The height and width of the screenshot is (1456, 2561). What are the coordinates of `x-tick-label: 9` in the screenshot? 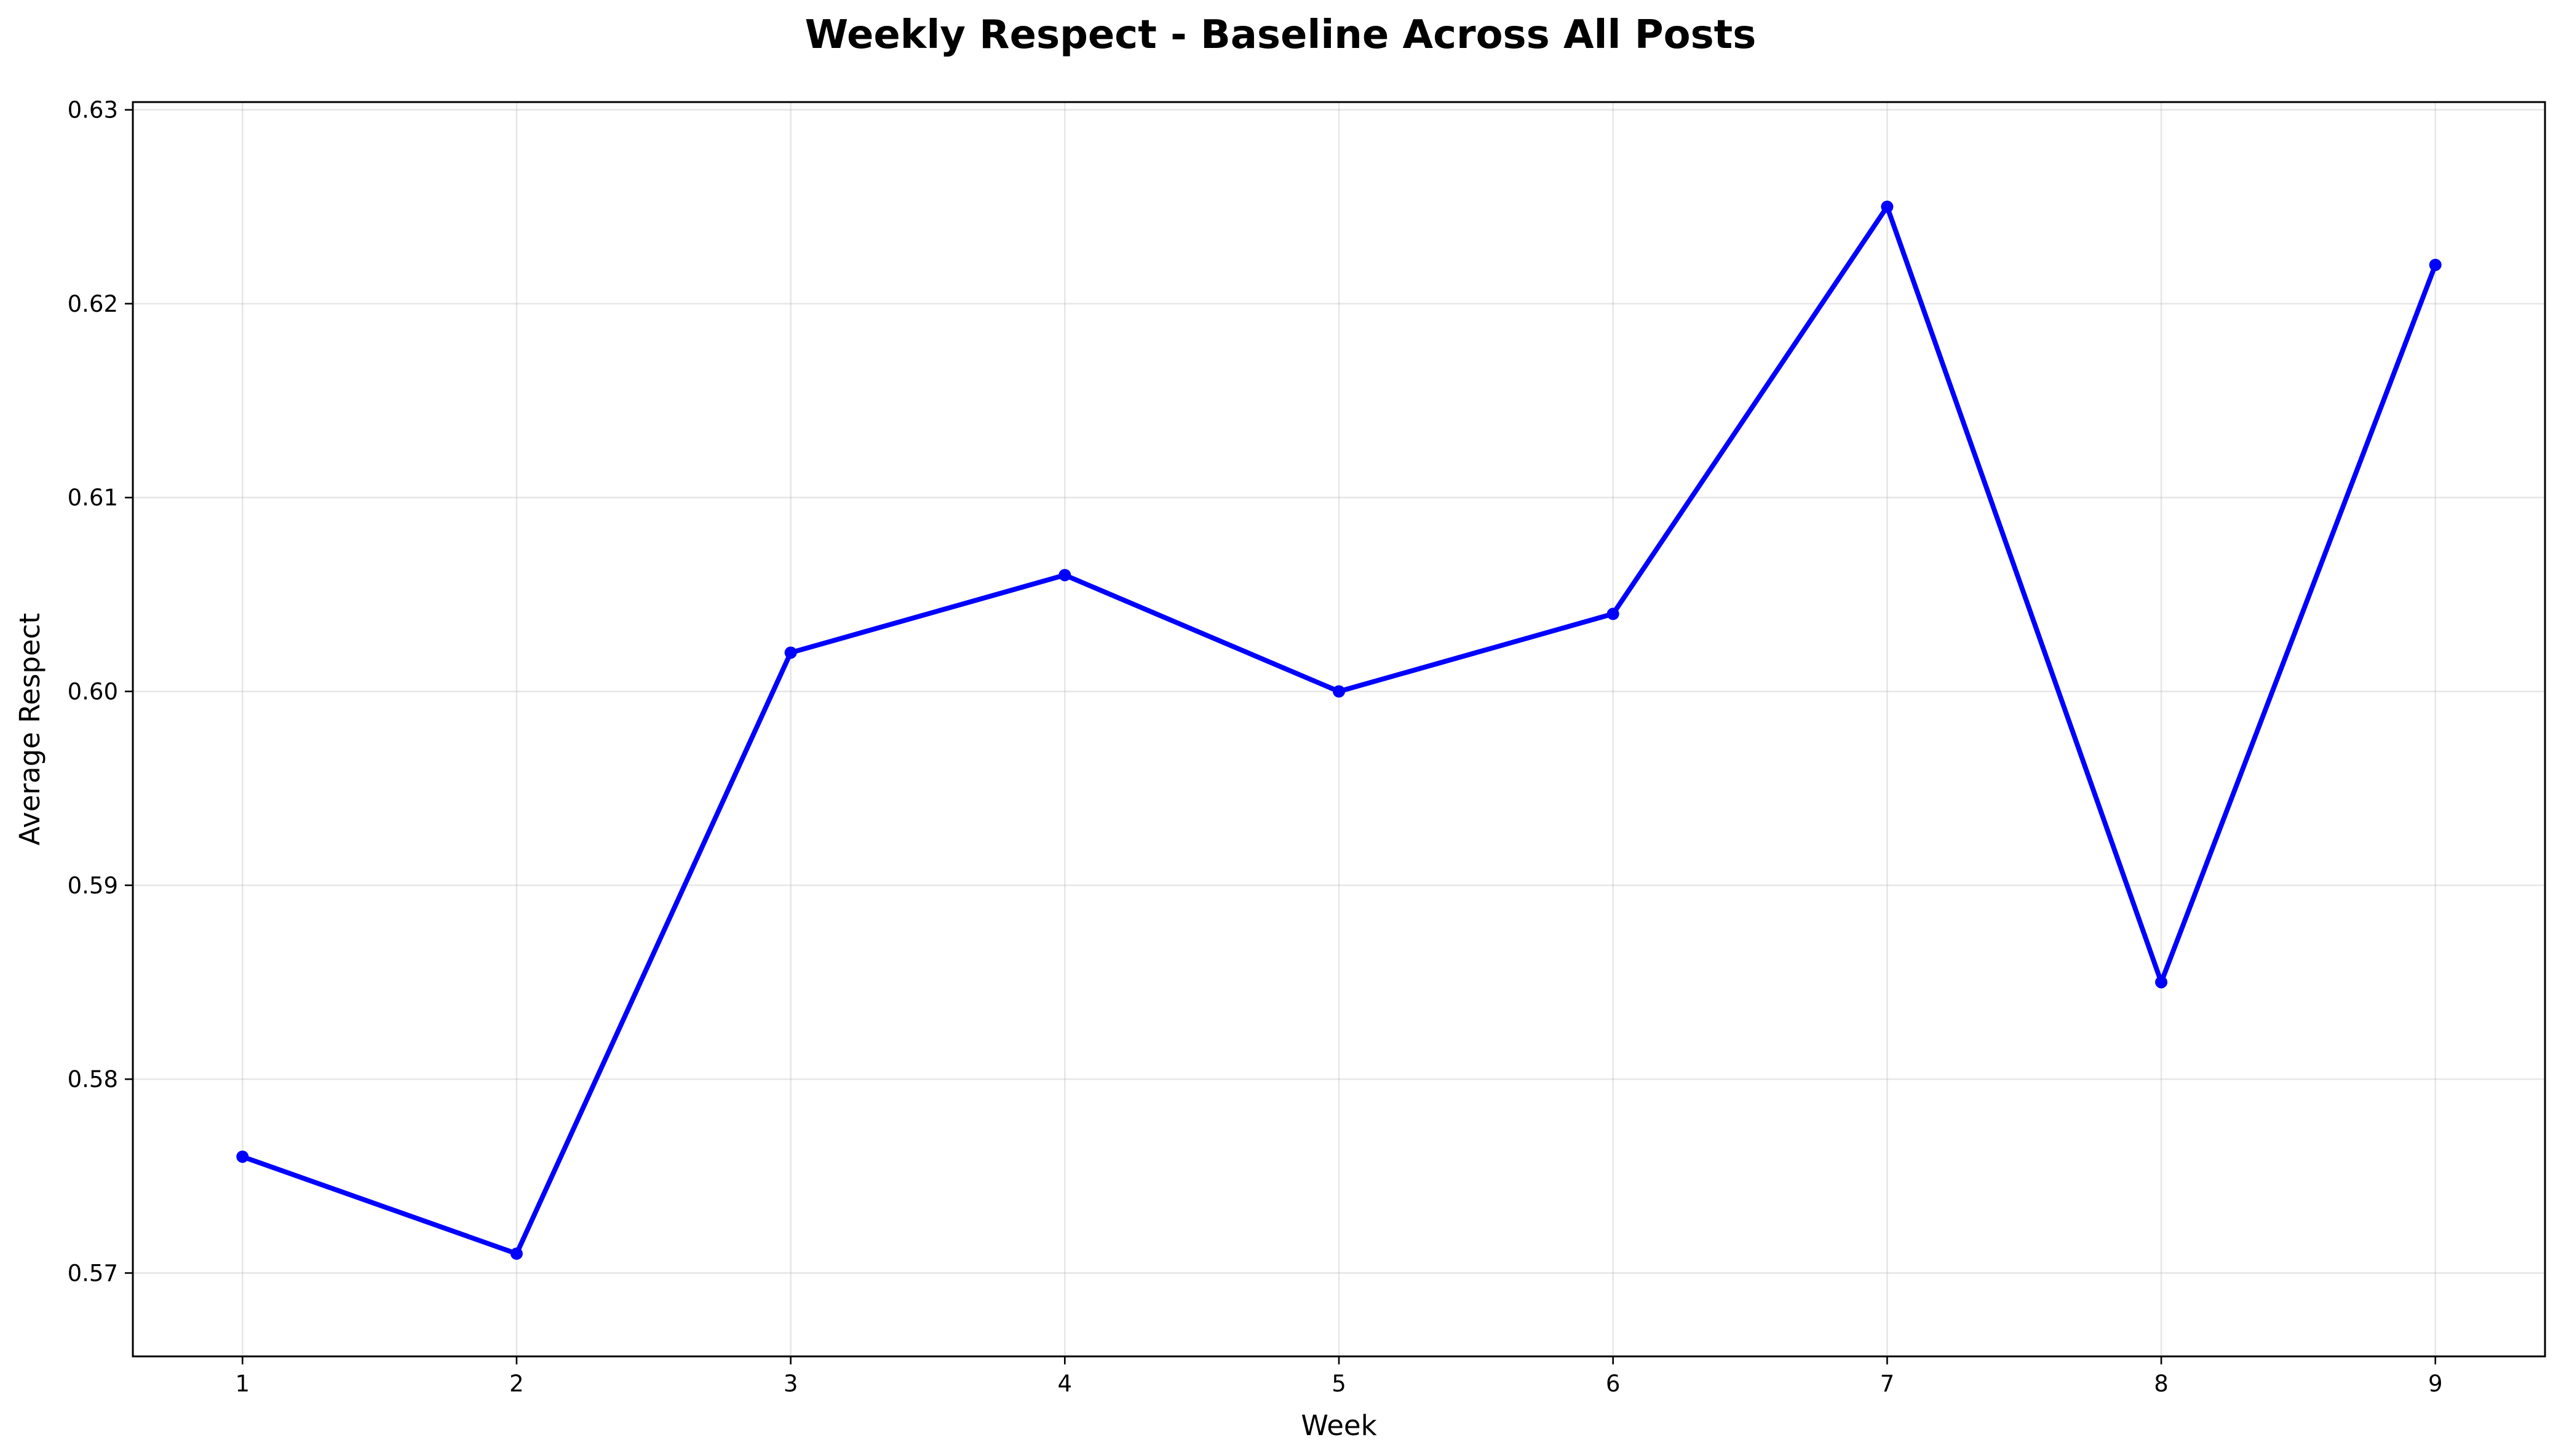 It's located at (2436, 1384).